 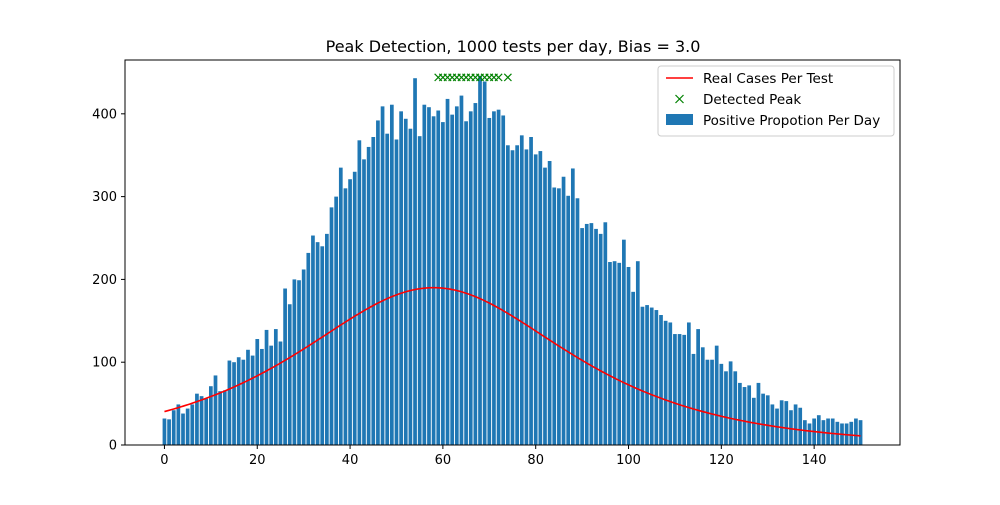 I want to click on x-tick-label: 100, so click(x=628, y=460).